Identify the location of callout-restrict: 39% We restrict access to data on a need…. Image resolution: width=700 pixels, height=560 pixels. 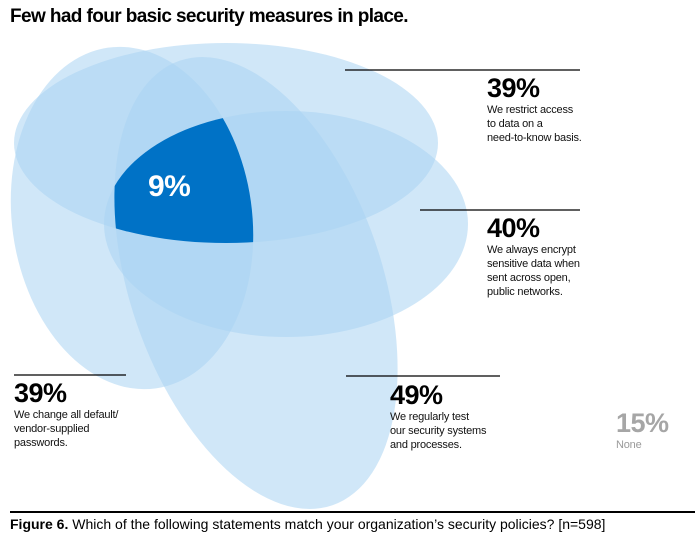
(534, 109).